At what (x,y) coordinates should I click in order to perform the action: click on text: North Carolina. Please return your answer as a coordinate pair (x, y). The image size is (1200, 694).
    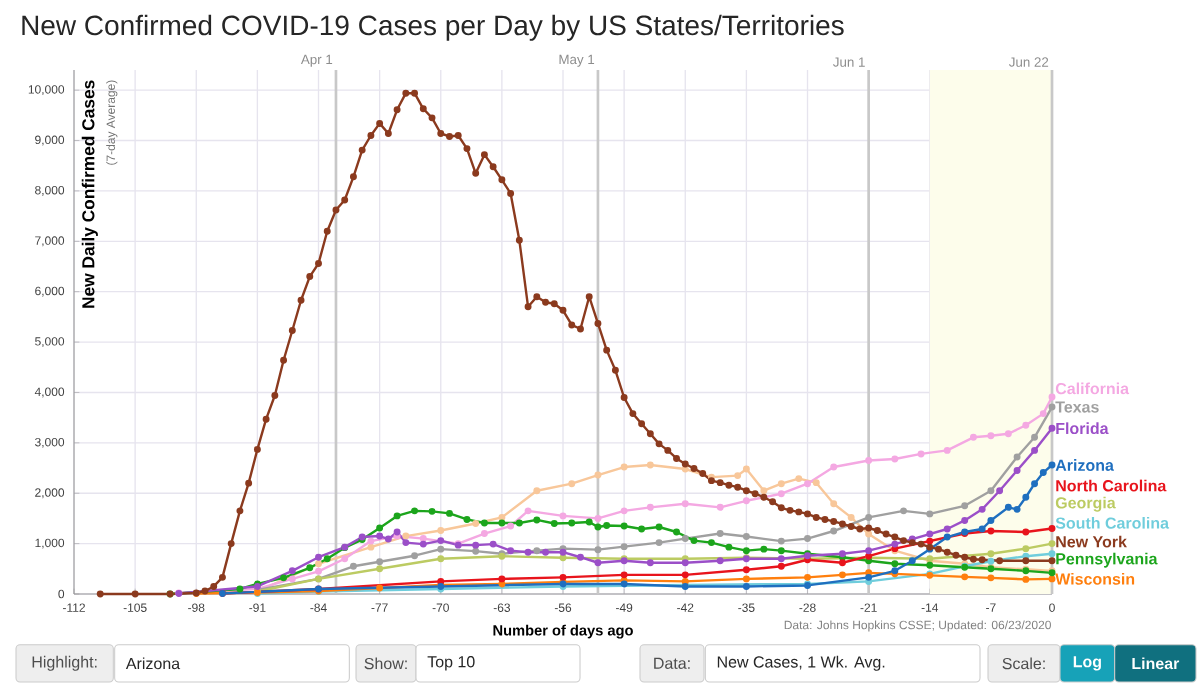
    Looking at the image, I should click on (1111, 485).